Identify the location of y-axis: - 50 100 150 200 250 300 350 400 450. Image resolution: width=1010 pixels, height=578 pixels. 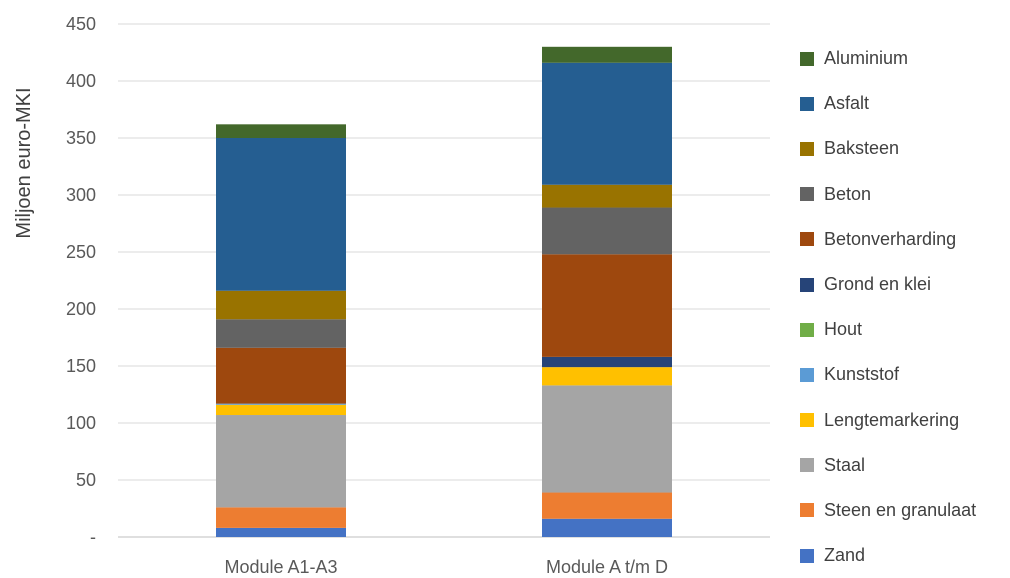
(81, 280).